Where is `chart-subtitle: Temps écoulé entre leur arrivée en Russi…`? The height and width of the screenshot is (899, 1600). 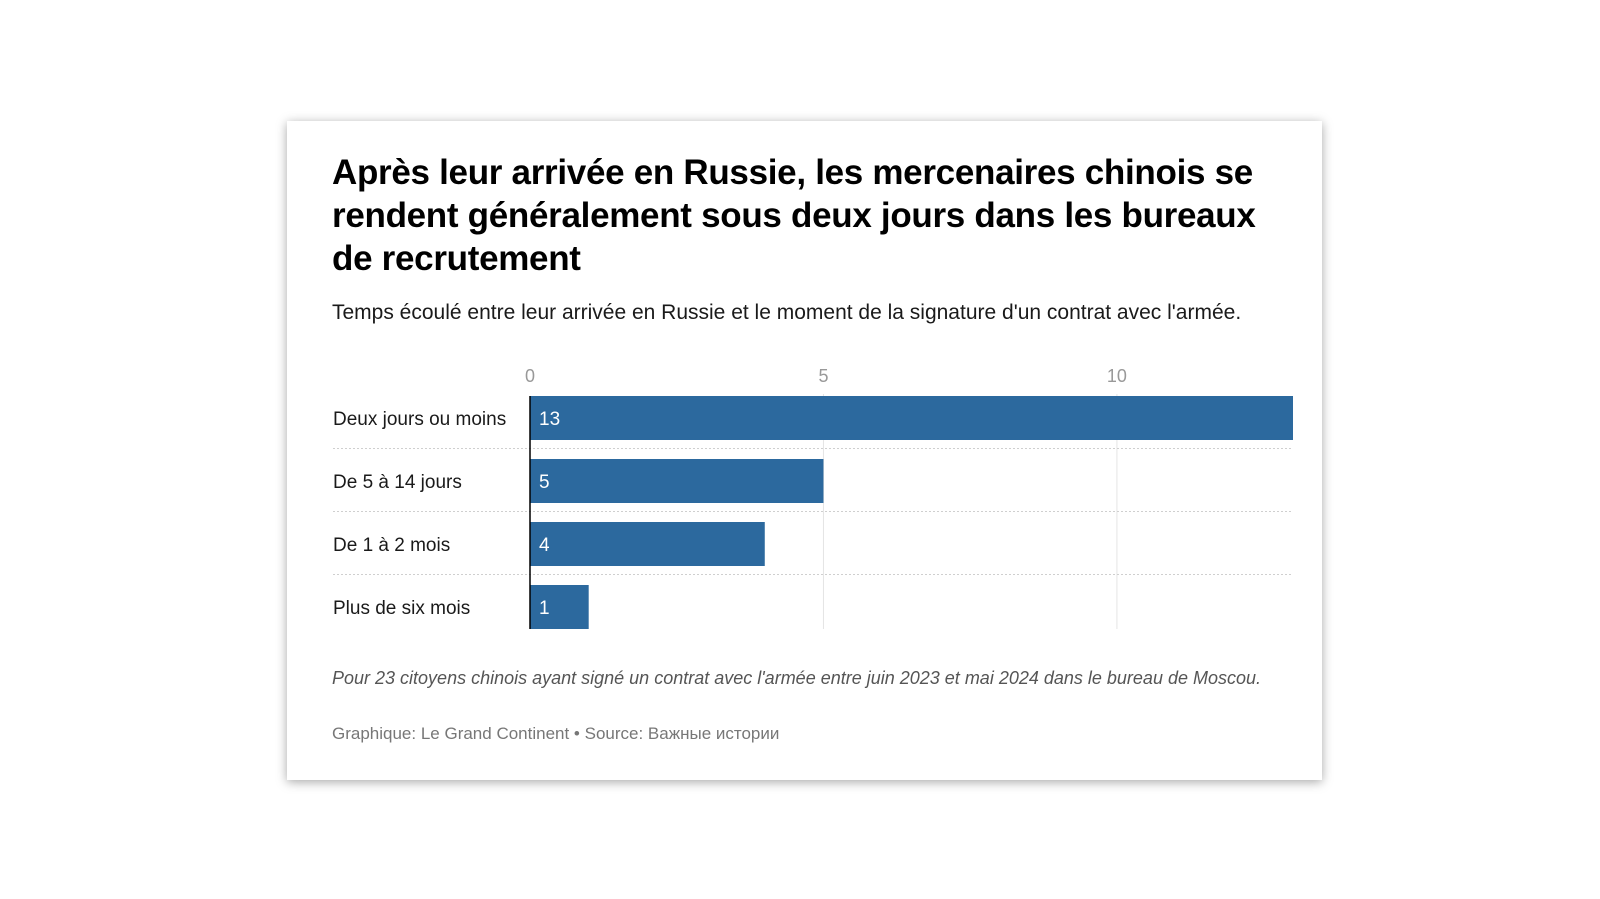 chart-subtitle: Temps écoulé entre leur arrivée en Russi… is located at coordinates (787, 312).